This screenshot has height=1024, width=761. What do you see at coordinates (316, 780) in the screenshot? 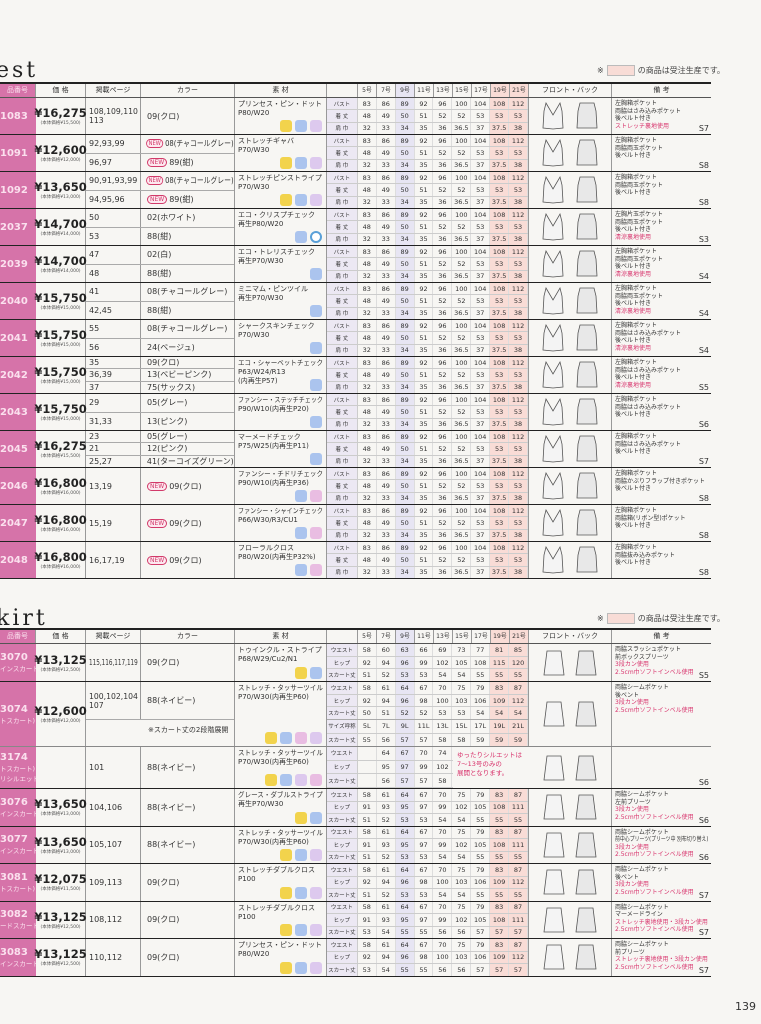
I see `pocket-icon` at bounding box center [316, 780].